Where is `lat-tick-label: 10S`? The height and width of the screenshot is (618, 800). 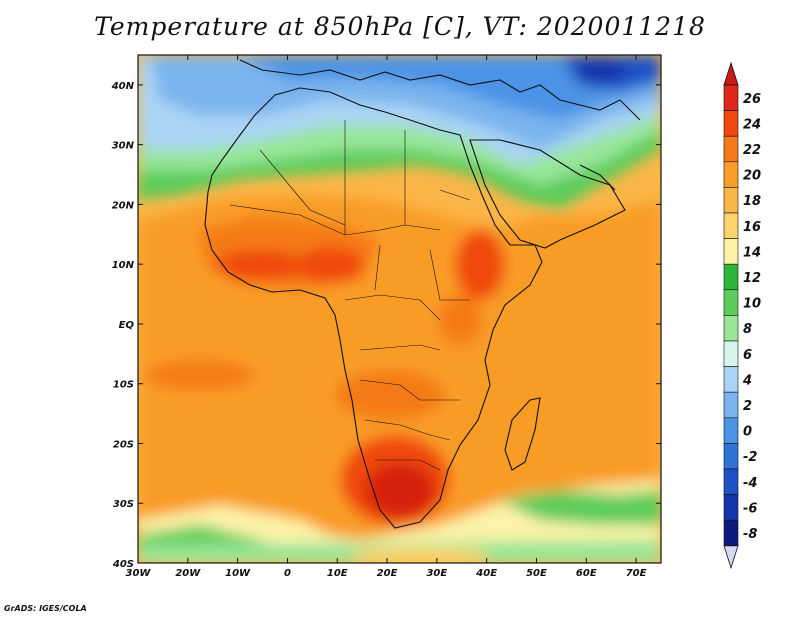 lat-tick-label: 10S is located at coordinates (123, 385).